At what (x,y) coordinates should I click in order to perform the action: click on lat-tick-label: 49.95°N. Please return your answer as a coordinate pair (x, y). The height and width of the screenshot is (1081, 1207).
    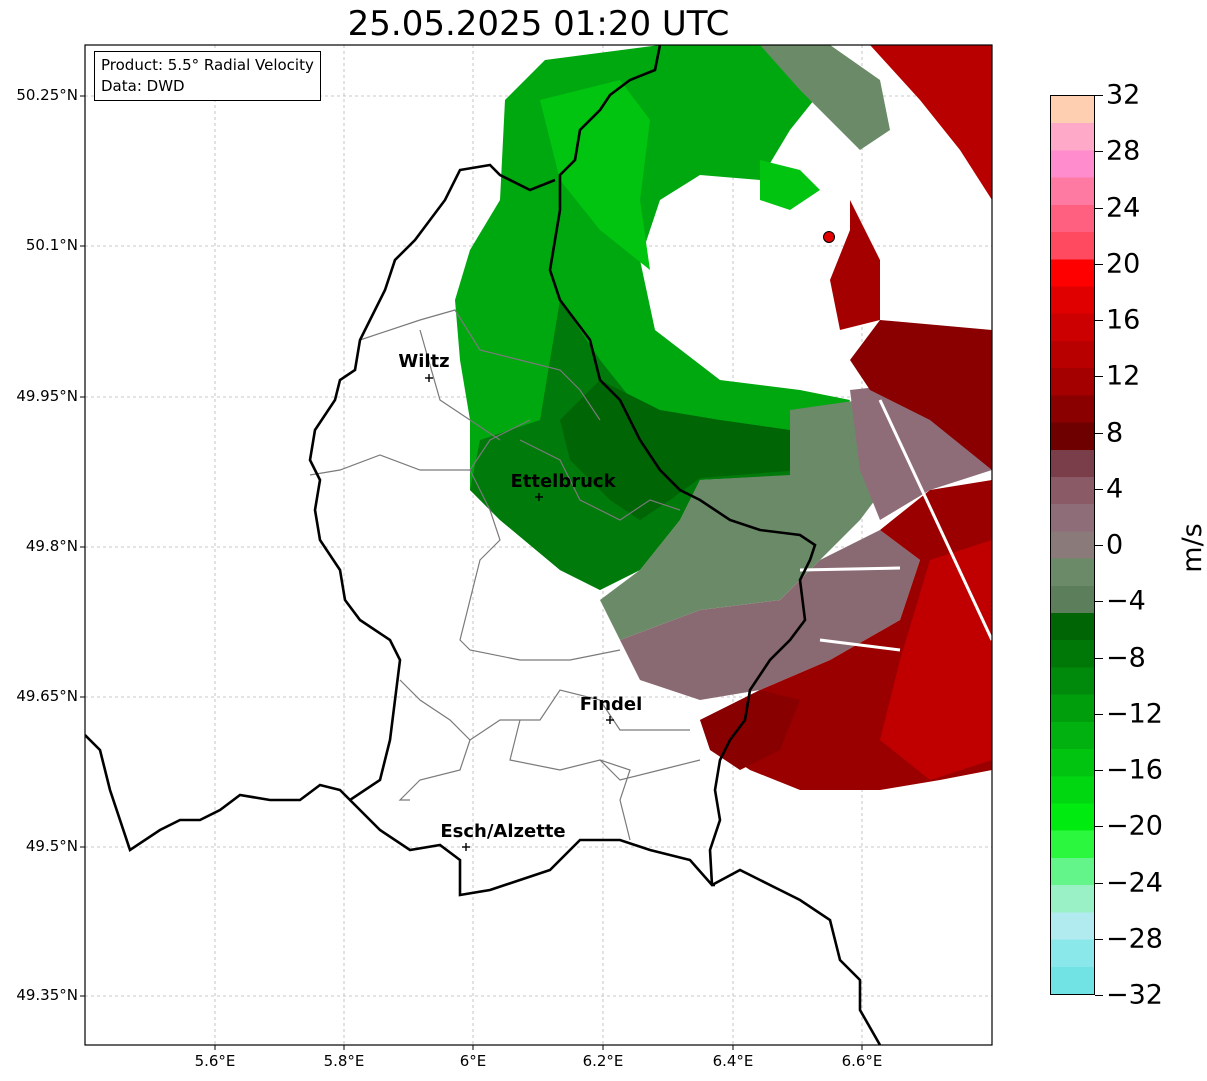
    Looking at the image, I should click on (47, 396).